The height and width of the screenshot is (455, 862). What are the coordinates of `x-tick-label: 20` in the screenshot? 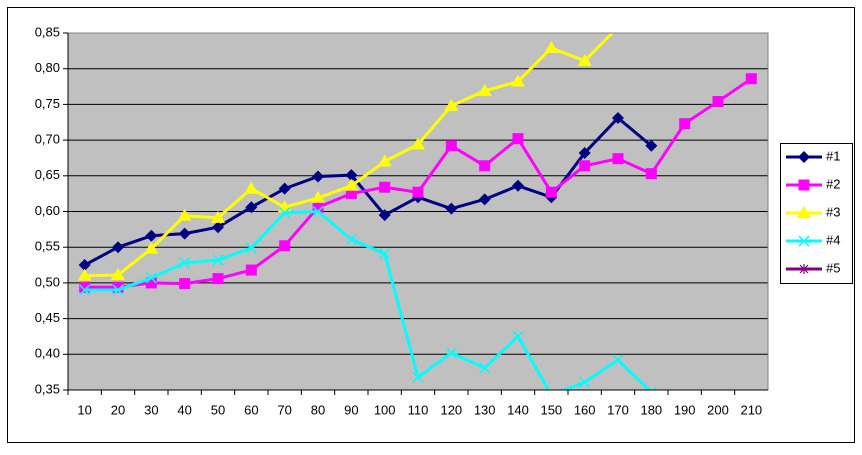 It's located at (118, 409).